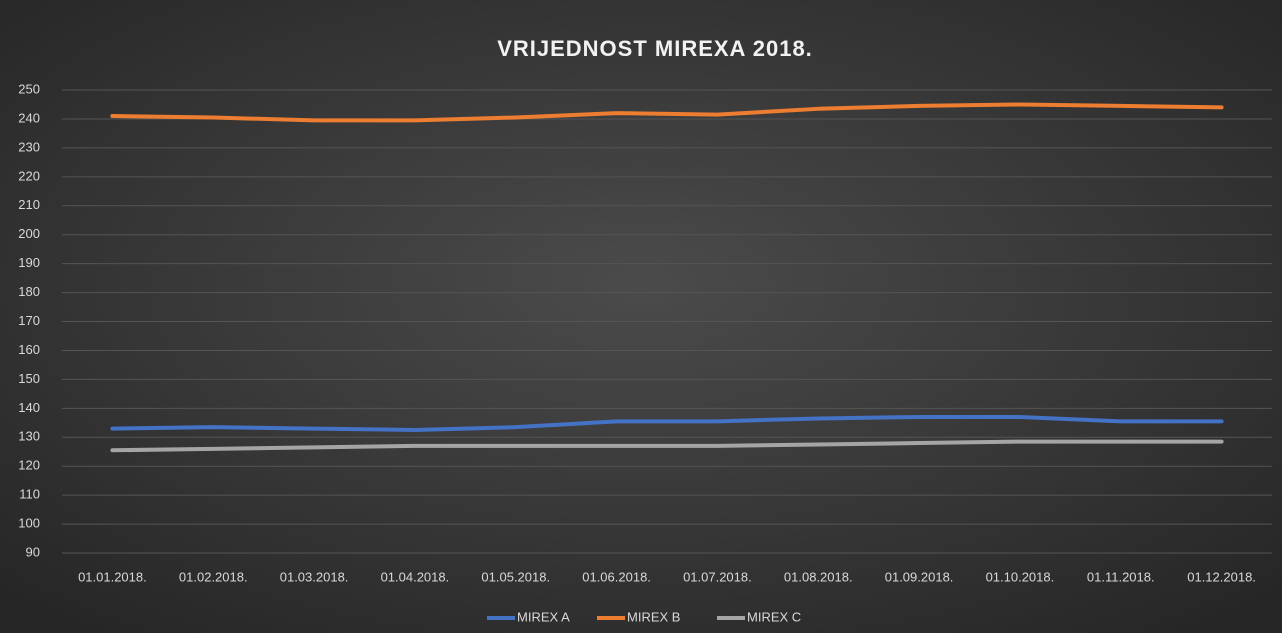 This screenshot has height=633, width=1282. What do you see at coordinates (29, 88) in the screenshot?
I see `y-tick-label: 250` at bounding box center [29, 88].